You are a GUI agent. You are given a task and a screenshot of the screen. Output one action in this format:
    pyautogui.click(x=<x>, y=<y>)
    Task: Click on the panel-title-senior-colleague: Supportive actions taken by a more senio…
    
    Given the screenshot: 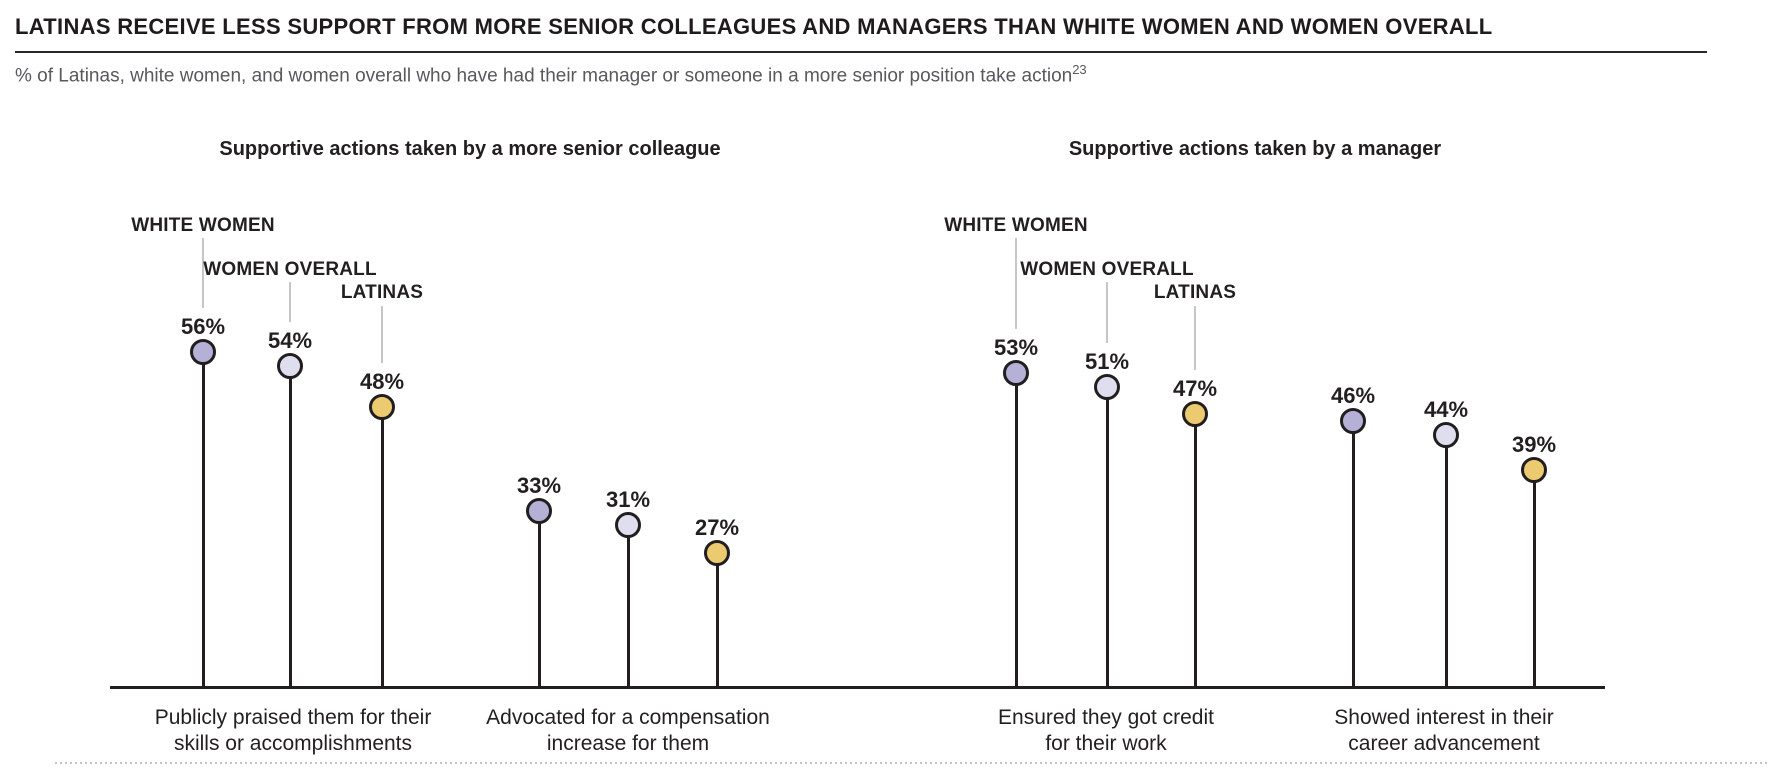 What is the action you would take?
    pyautogui.click(x=470, y=149)
    